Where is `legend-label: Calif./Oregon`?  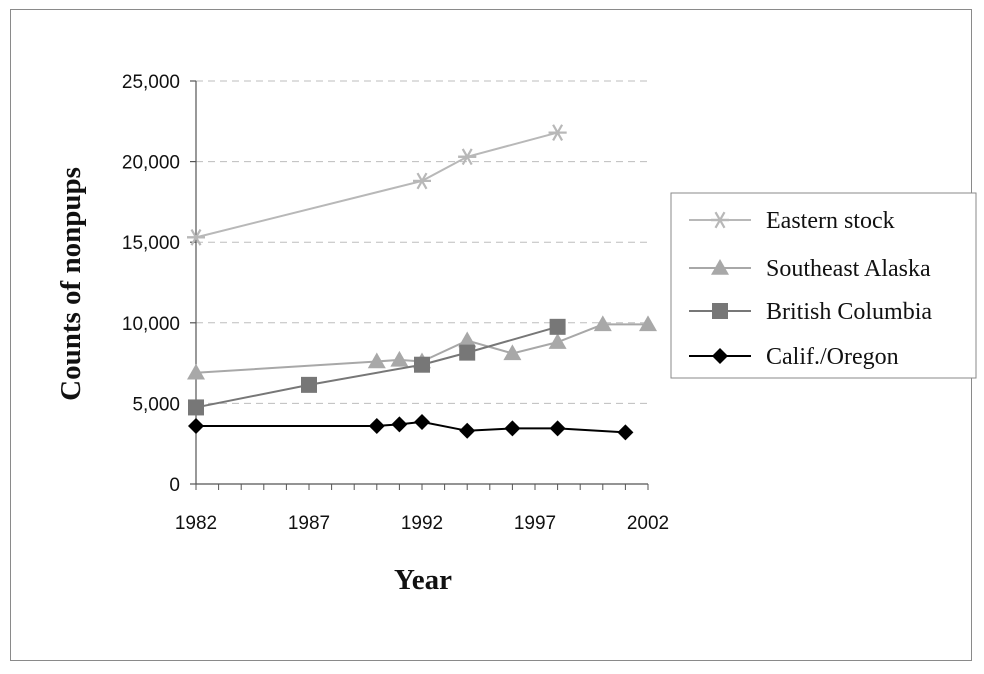
legend-label: Calif./Oregon is located at coordinates (832, 357).